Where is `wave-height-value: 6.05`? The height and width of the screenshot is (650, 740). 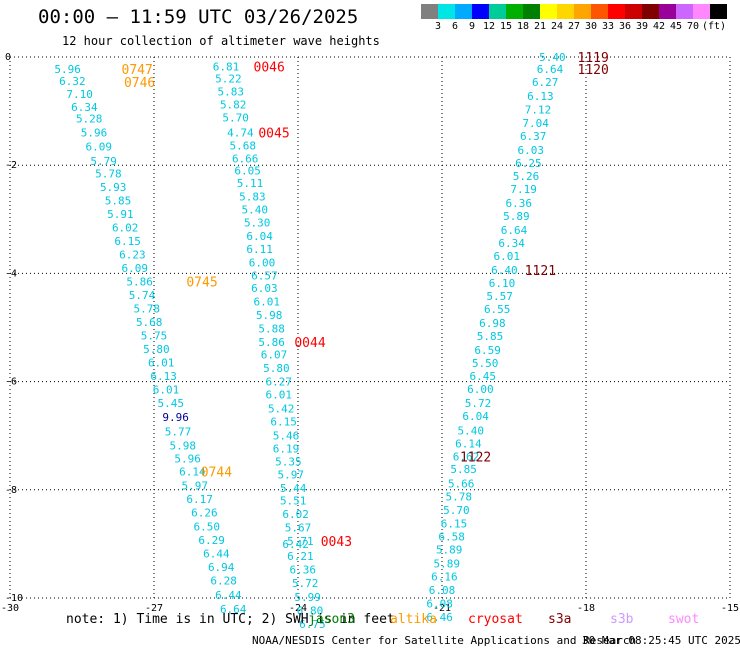
wave-height-value: 6.05 is located at coordinates (247, 171).